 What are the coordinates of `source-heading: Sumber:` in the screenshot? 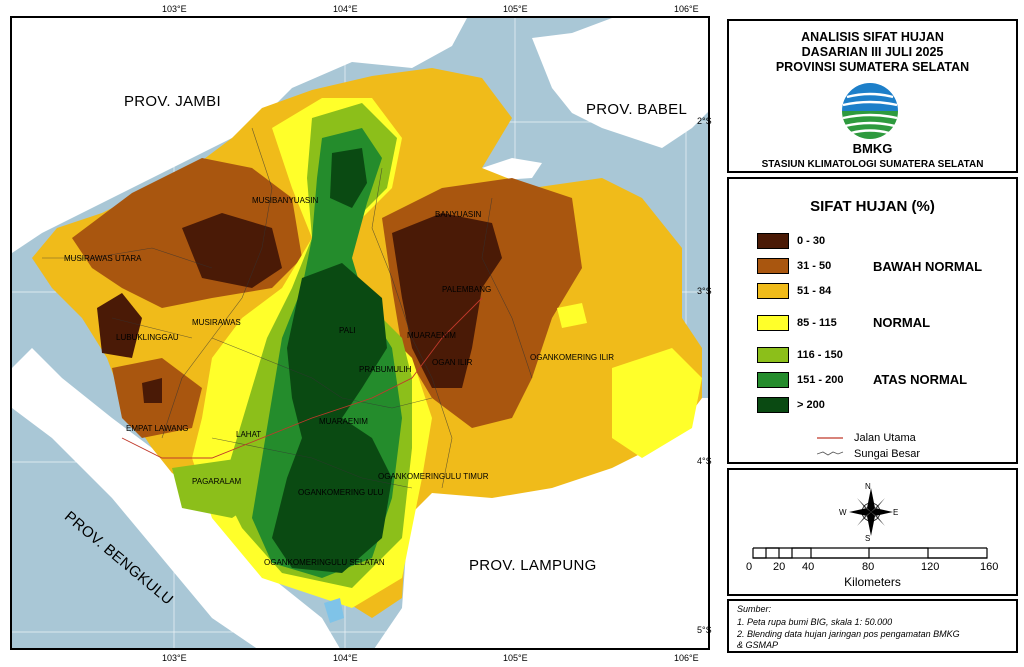 It's located at (754, 609).